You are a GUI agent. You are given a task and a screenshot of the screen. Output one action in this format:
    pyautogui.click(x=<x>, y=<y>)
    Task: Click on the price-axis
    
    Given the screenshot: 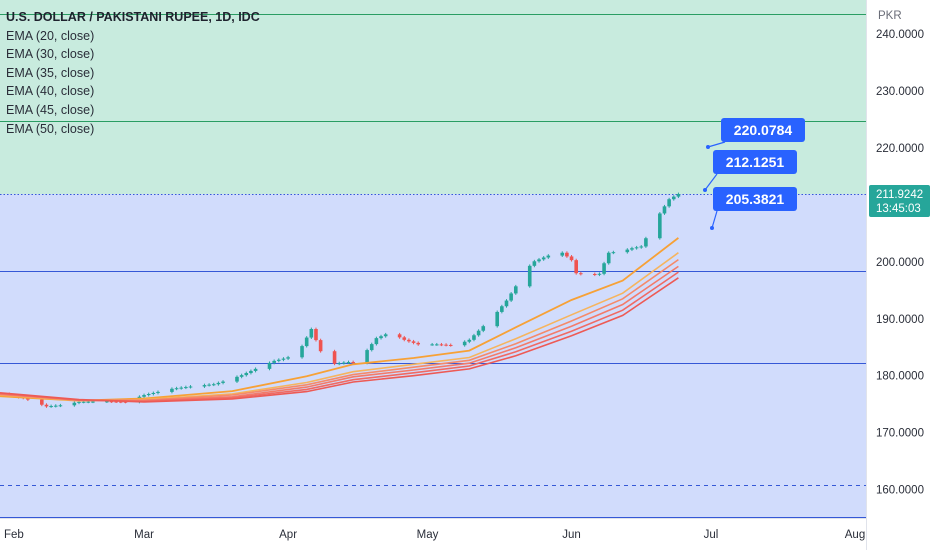 What is the action you would take?
    pyautogui.click(x=899, y=275)
    